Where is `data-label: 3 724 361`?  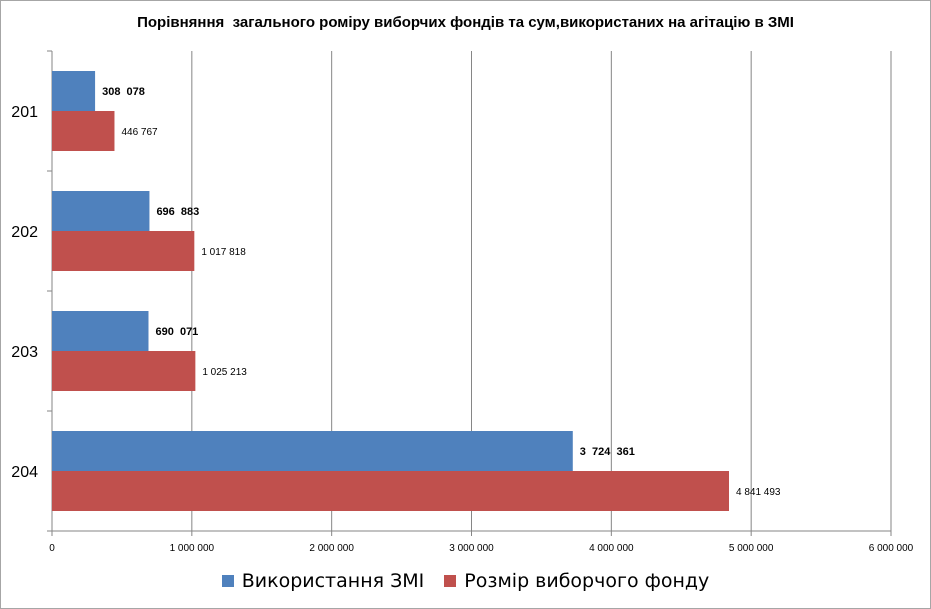 data-label: 3 724 361 is located at coordinates (607, 452).